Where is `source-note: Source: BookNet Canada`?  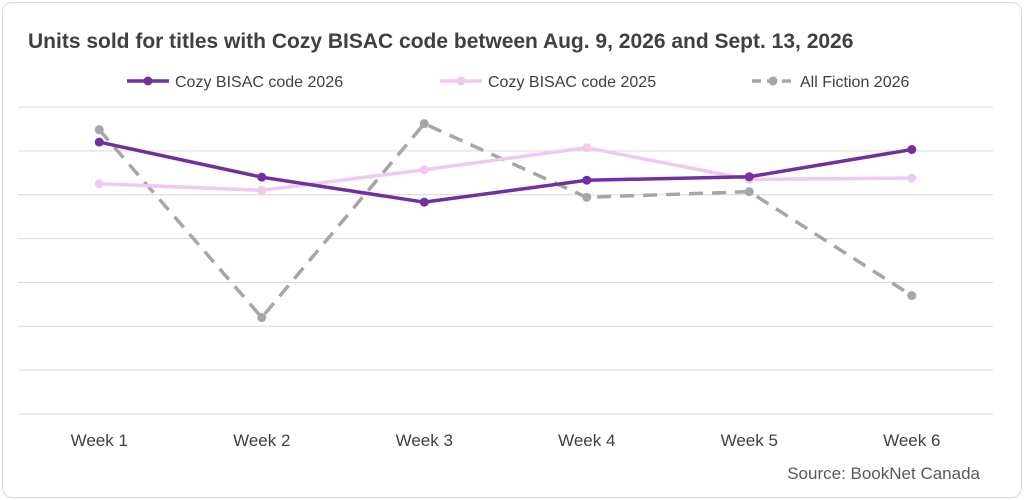
source-note: Source: BookNet Canada is located at coordinates (883, 473).